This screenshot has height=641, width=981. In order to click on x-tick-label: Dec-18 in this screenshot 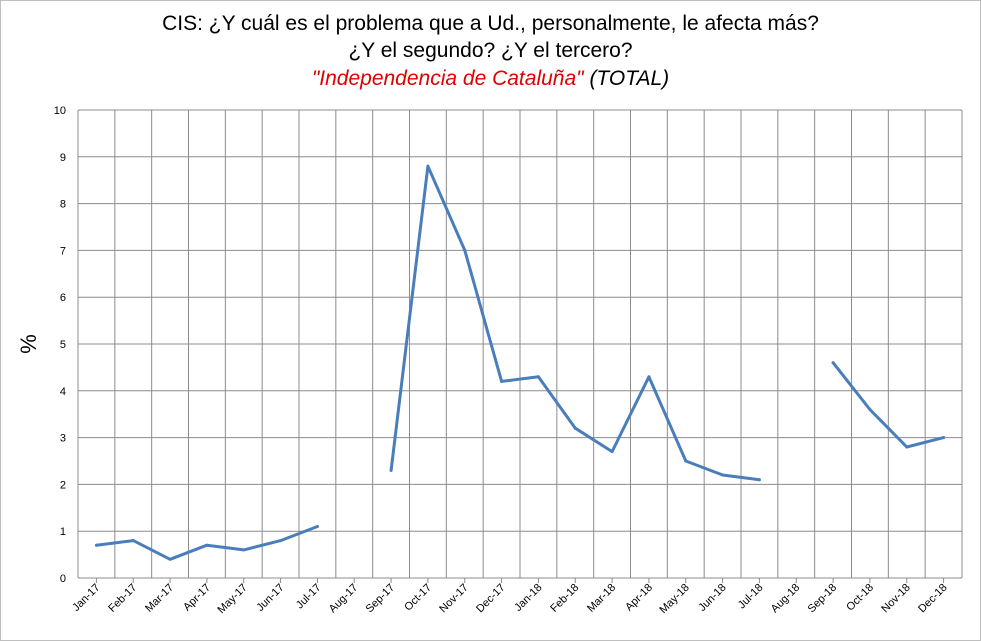, I will do `click(933, 599)`.